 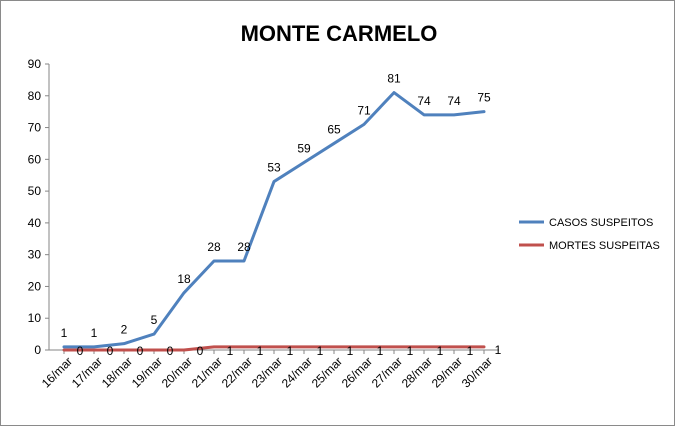 I want to click on y-tick-label: 30, so click(x=35, y=255).